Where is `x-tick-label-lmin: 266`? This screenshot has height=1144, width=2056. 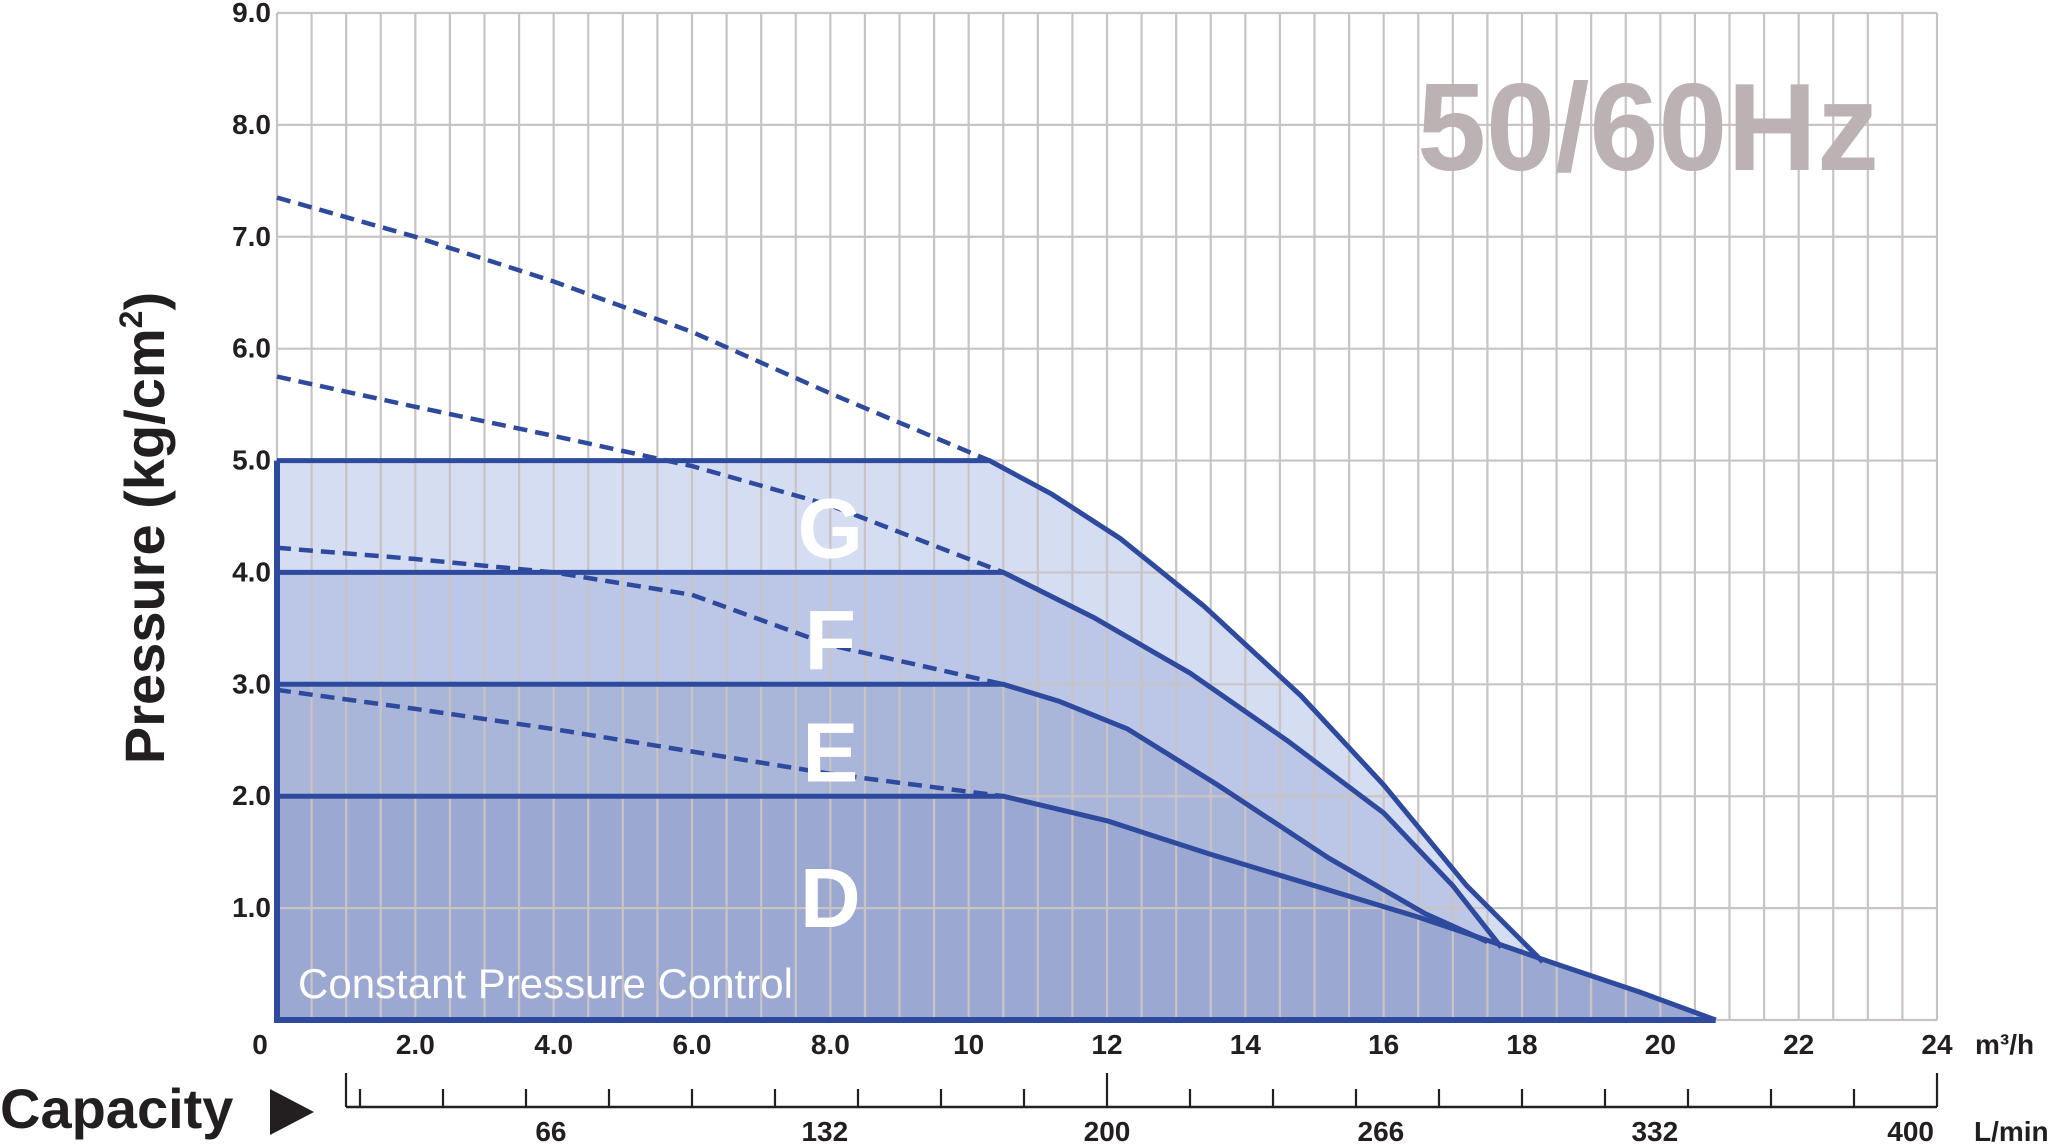
x-tick-label-lmin: 266 is located at coordinates (1381, 1130).